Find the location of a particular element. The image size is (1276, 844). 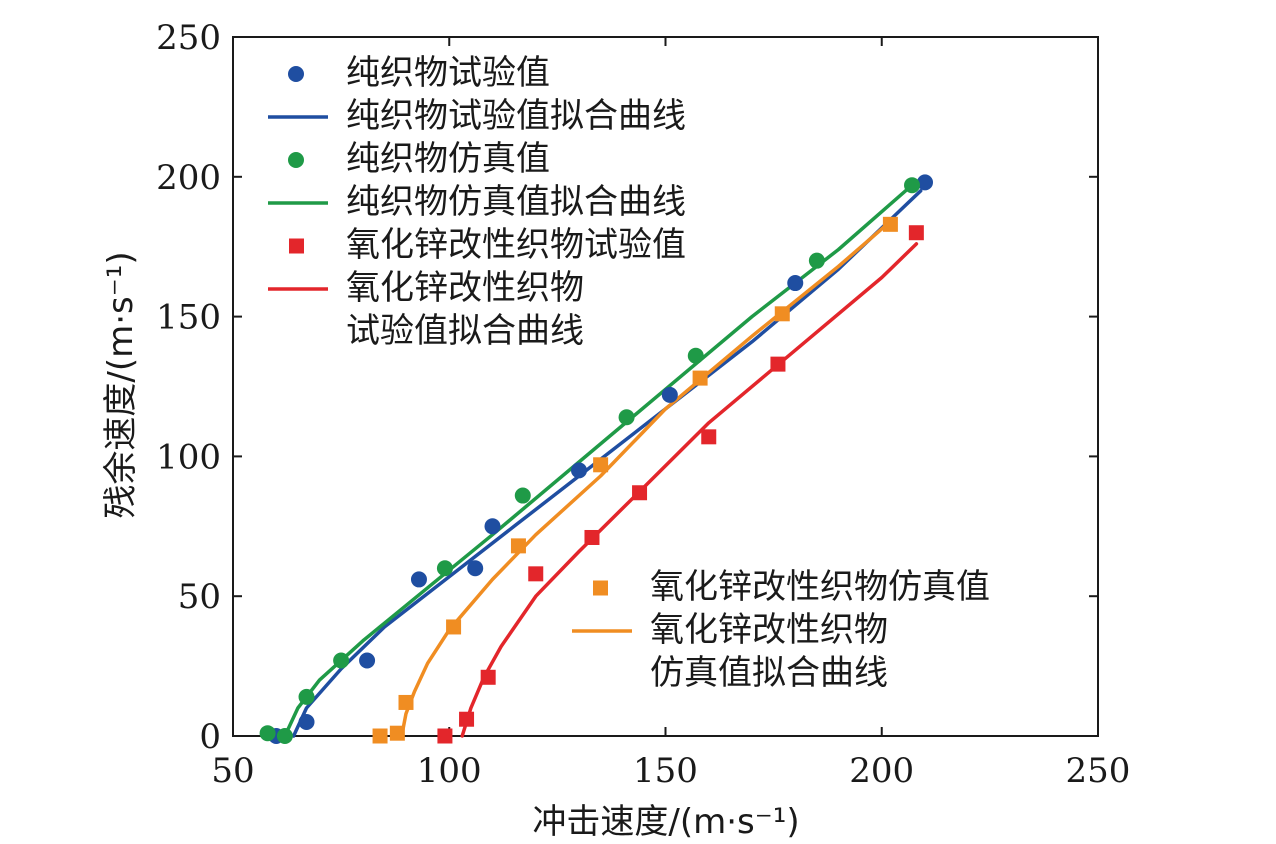

legend-label: 氧化锌改性织物仿真值拟合曲线 is located at coordinates (769, 651).